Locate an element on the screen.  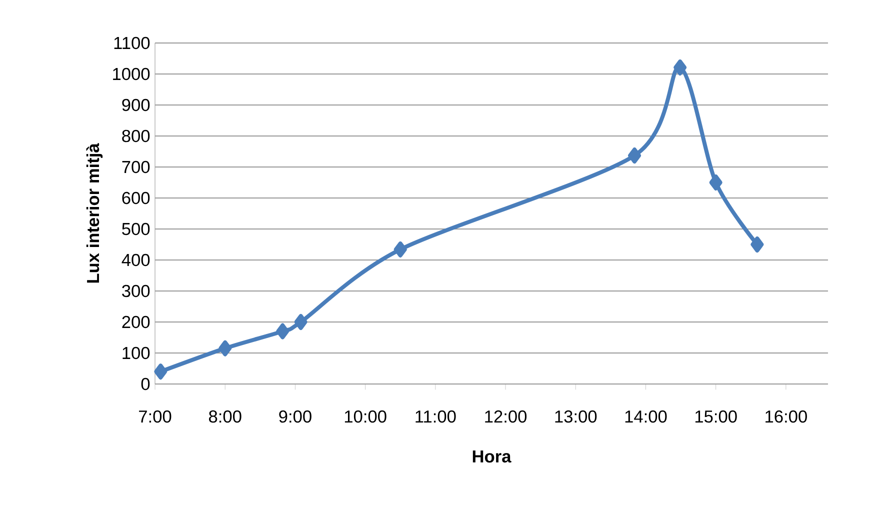
x-tick-label: 14:00 is located at coordinates (646, 416).